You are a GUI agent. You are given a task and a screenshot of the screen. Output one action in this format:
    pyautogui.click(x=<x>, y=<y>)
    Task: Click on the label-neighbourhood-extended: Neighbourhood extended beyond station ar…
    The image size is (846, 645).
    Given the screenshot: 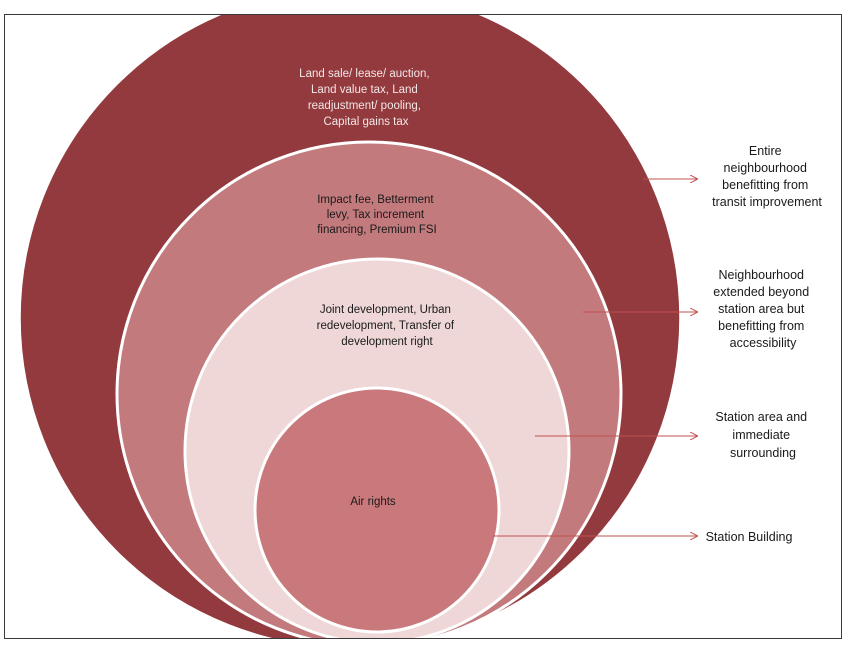 What is the action you would take?
    pyautogui.click(x=762, y=309)
    